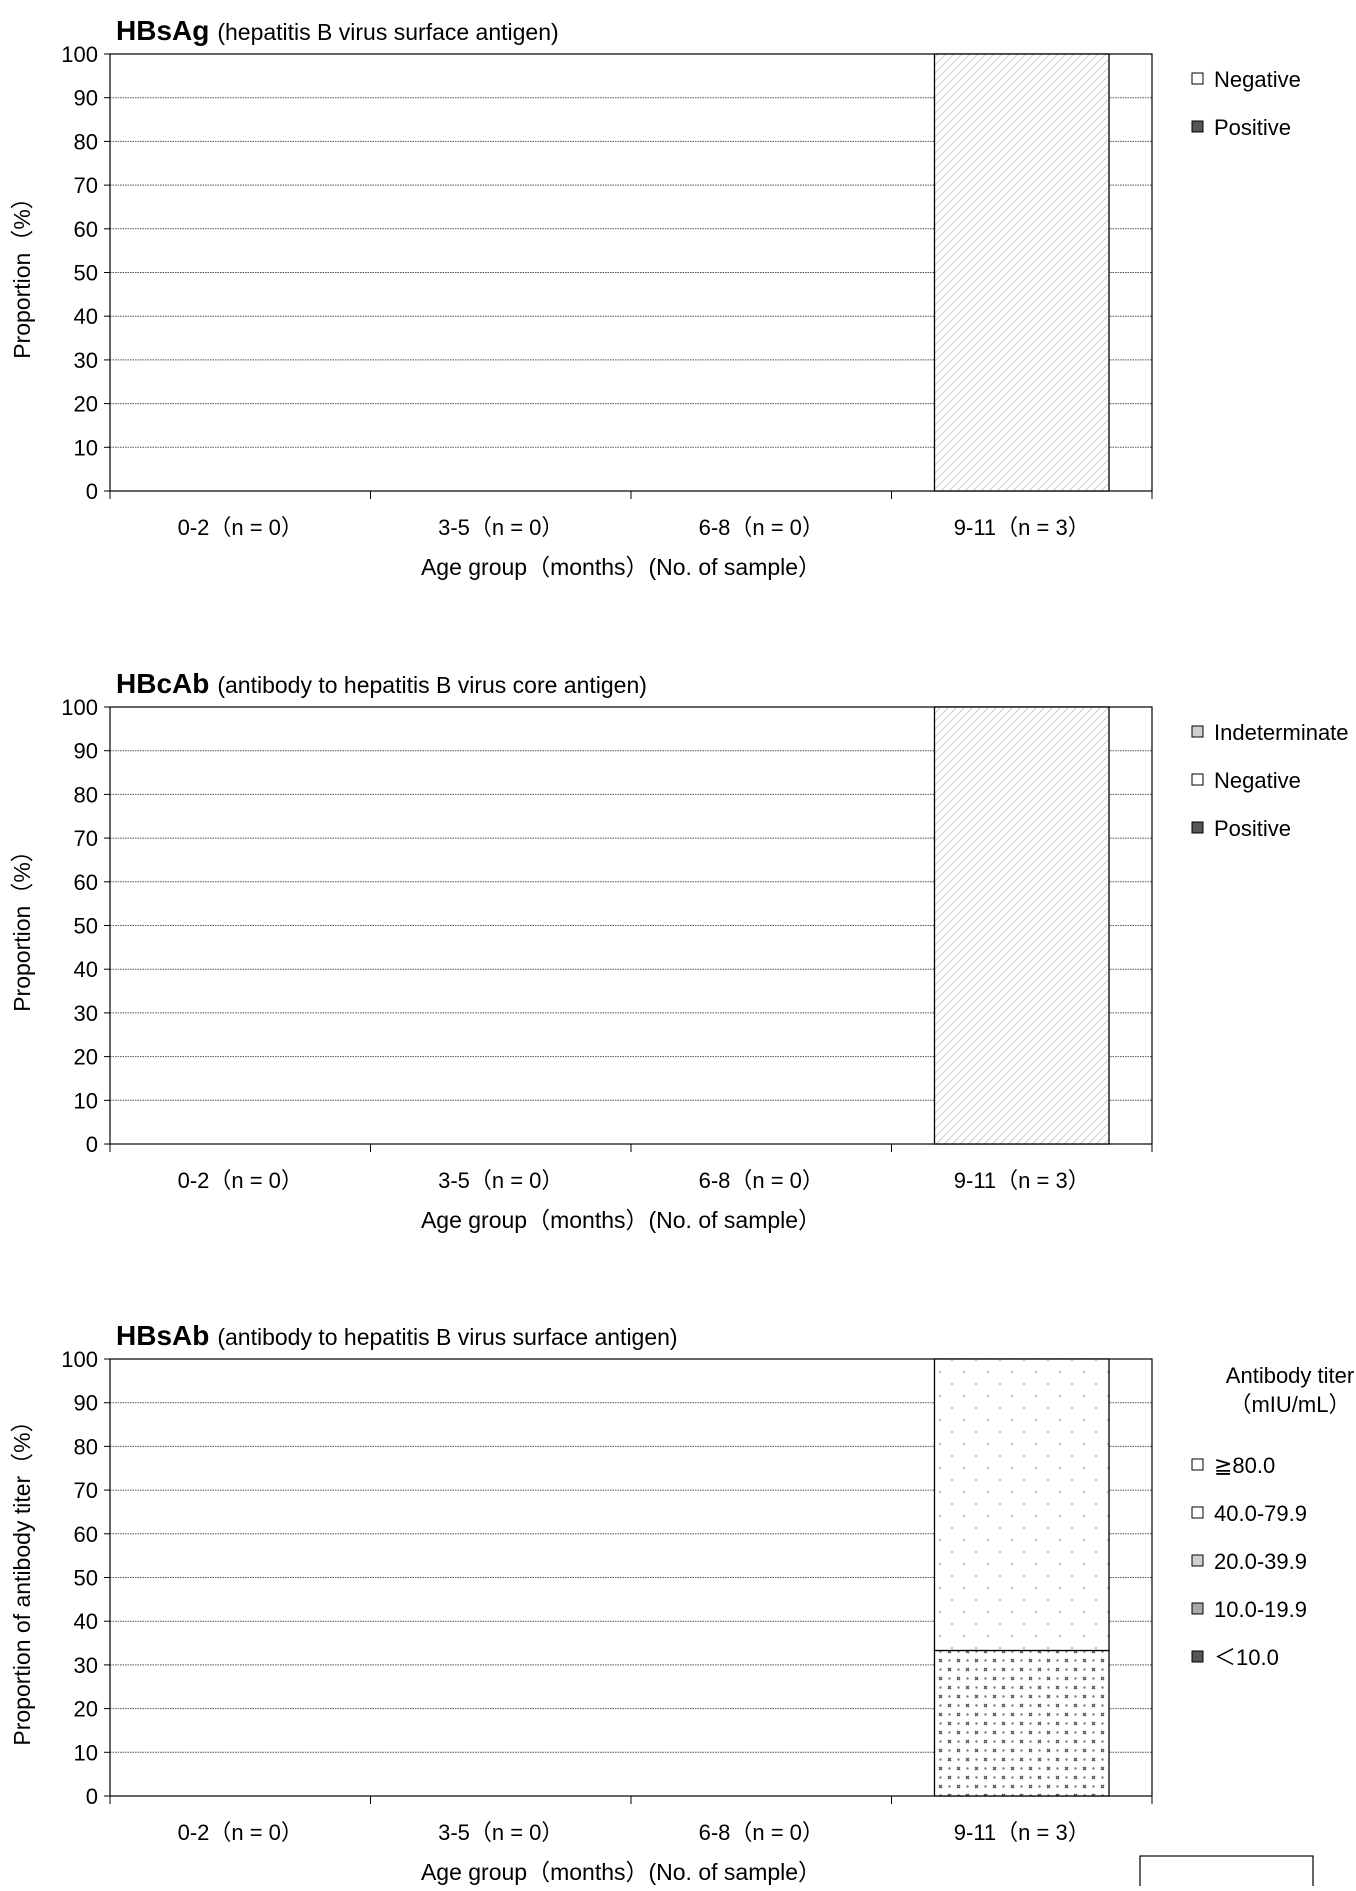  Describe the element at coordinates (1260, 1609) in the screenshot. I see `legend-label: 10.0-19.9` at that location.